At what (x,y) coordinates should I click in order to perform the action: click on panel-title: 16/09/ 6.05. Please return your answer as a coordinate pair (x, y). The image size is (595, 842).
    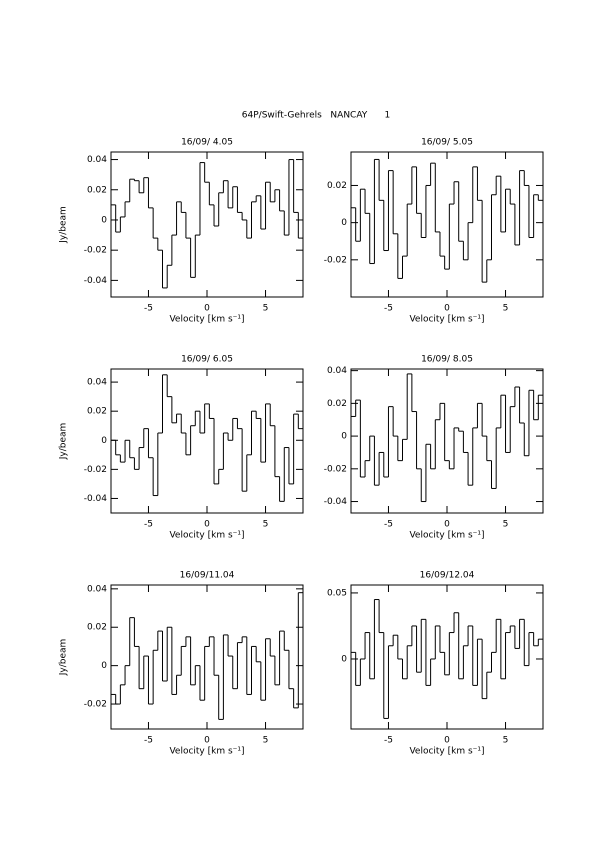
    Looking at the image, I should click on (207, 360).